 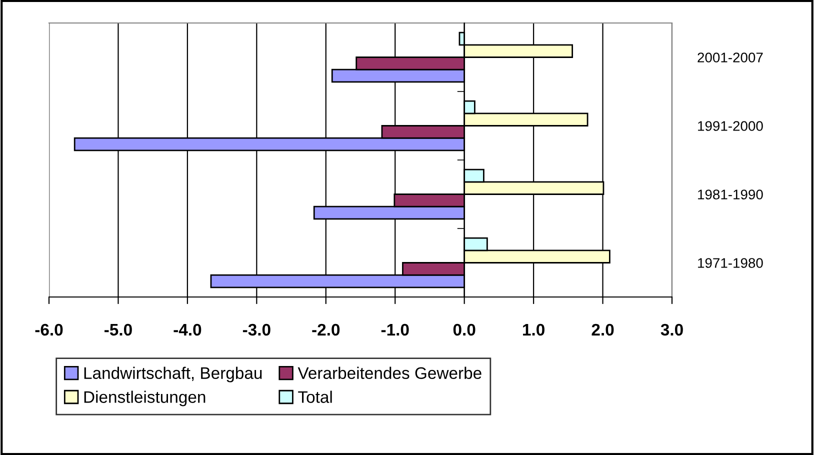 I want to click on x-tick-label: -3.0, so click(x=256, y=330).